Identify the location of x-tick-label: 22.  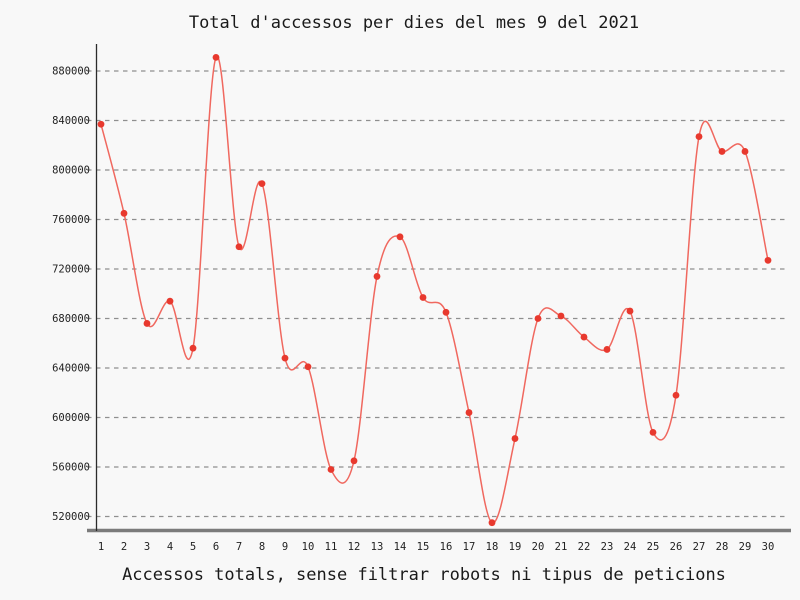
(584, 547).